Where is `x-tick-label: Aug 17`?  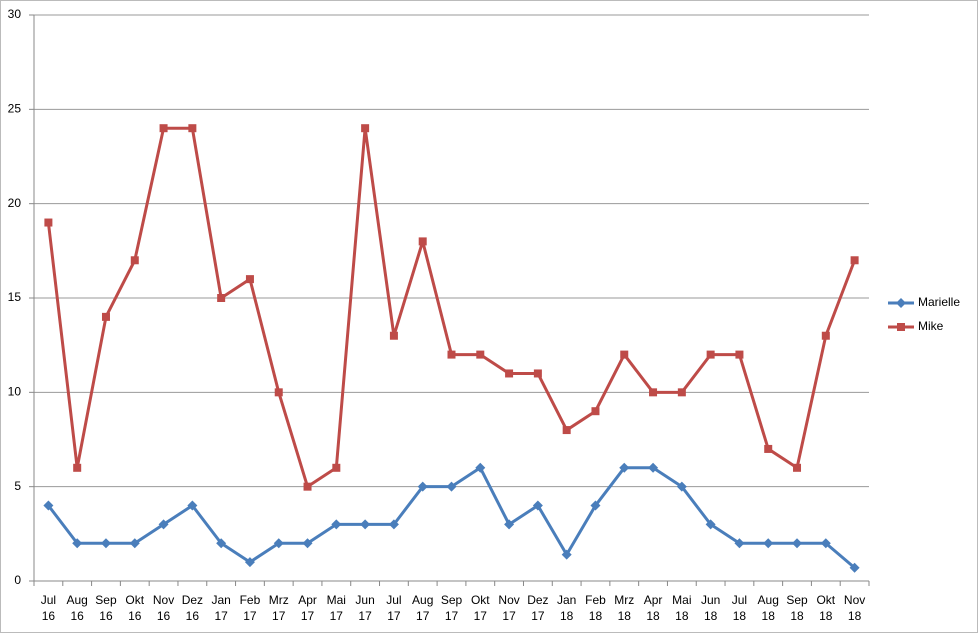 x-tick-label: Aug 17 is located at coordinates (423, 608).